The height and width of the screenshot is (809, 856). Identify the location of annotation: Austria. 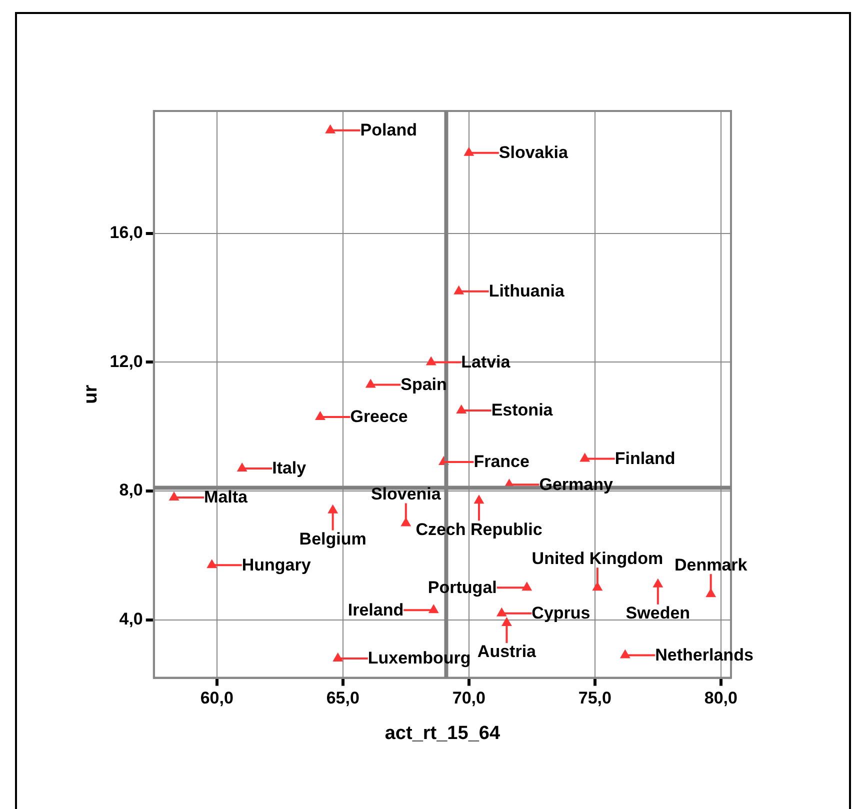
(507, 652).